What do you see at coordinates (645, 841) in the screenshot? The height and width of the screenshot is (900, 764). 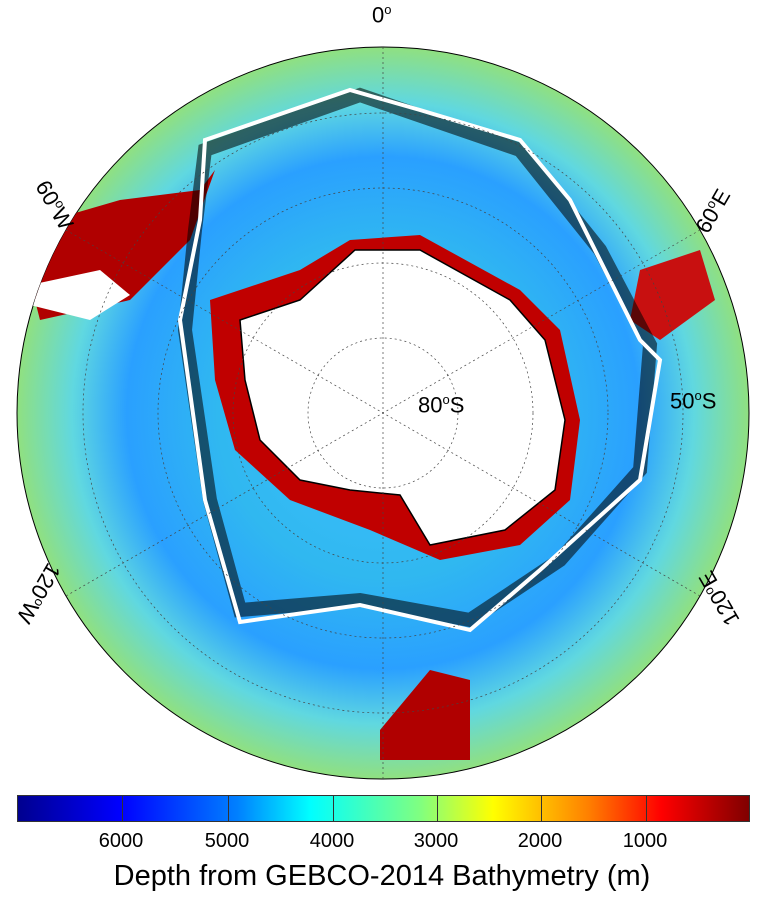 I see `colorbar-tick-label: 1000` at bounding box center [645, 841].